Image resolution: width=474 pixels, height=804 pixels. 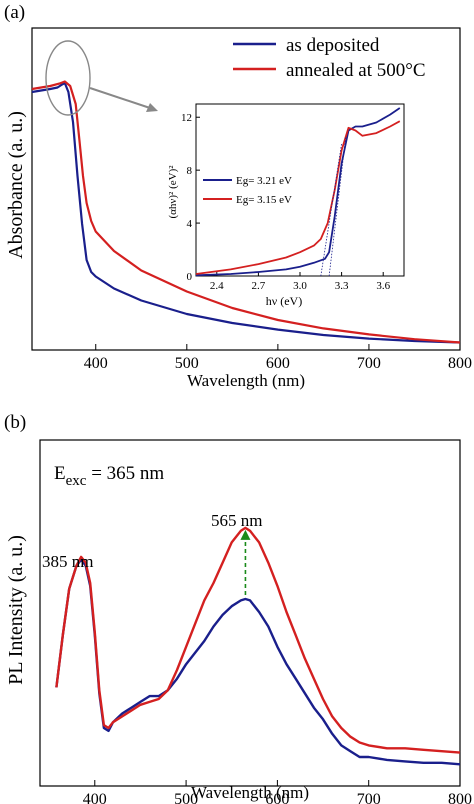 What do you see at coordinates (277, 797) in the screenshot?
I see `panel-b-x-tick-label: 600` at bounding box center [277, 797].